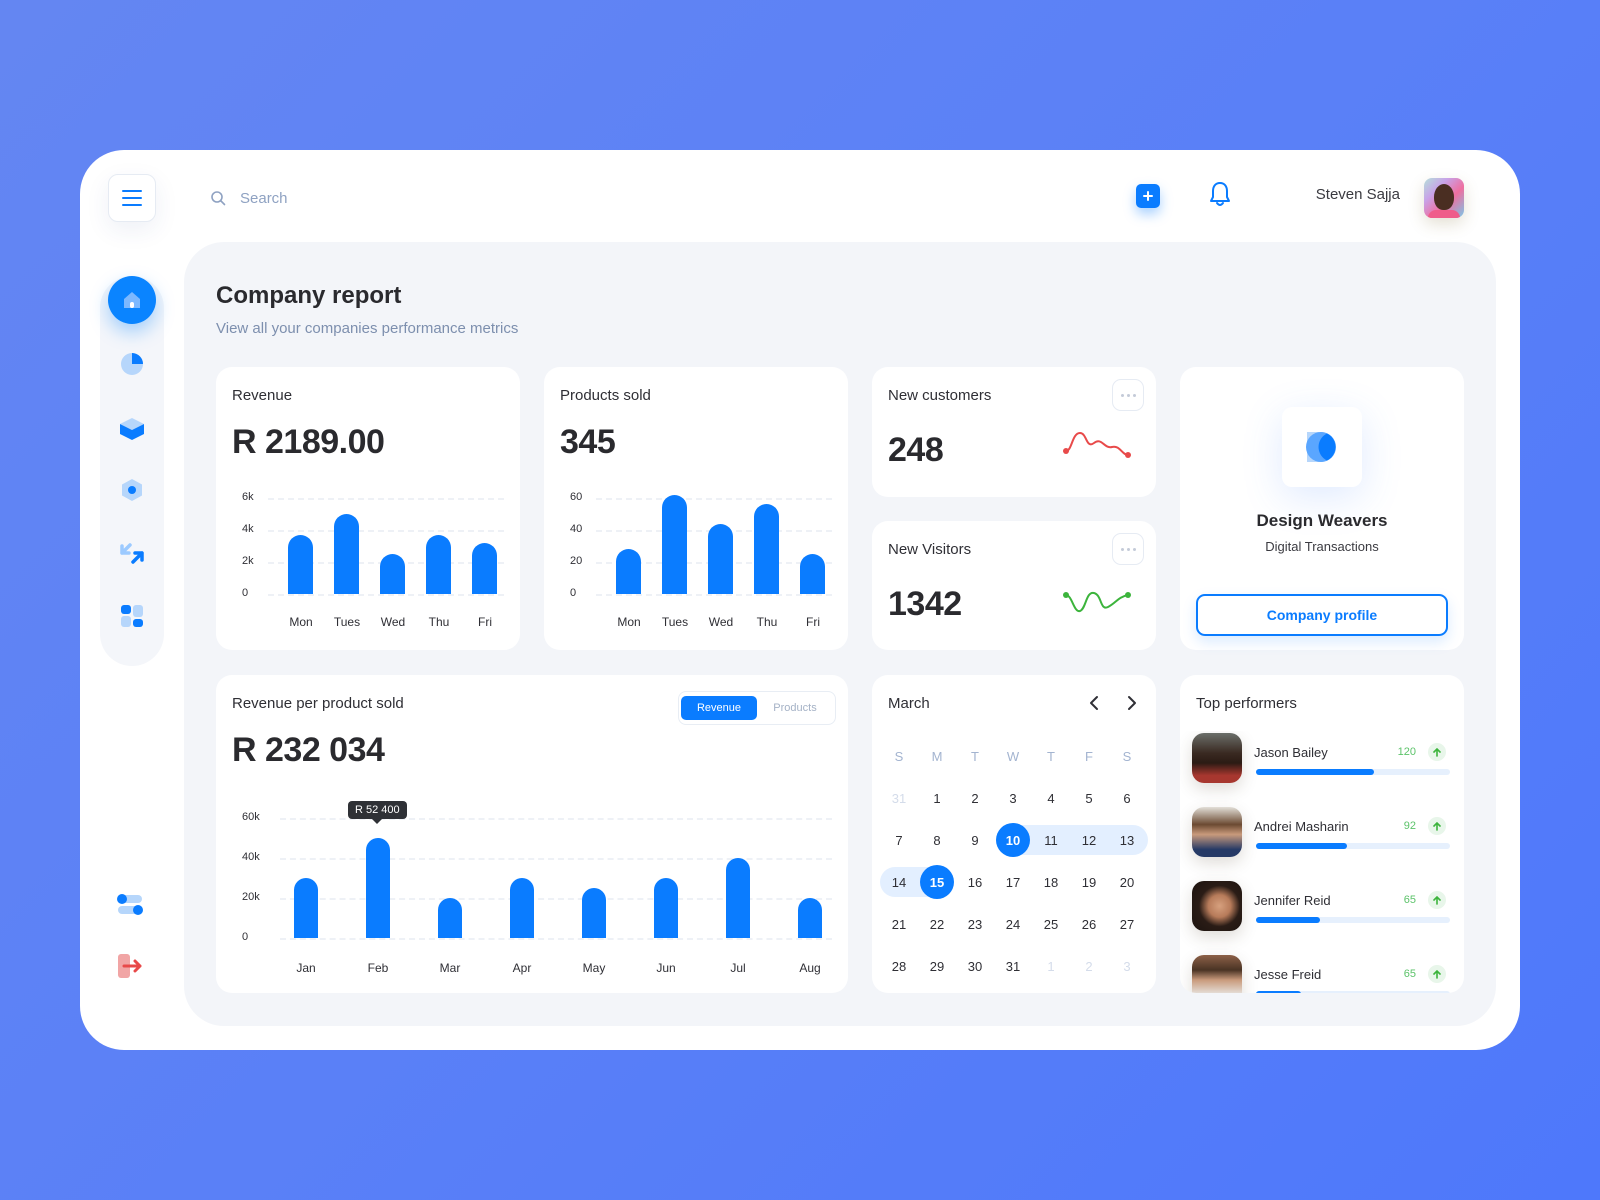 The height and width of the screenshot is (1200, 1600). What do you see at coordinates (937, 966) in the screenshot?
I see `calendar-day: 29` at bounding box center [937, 966].